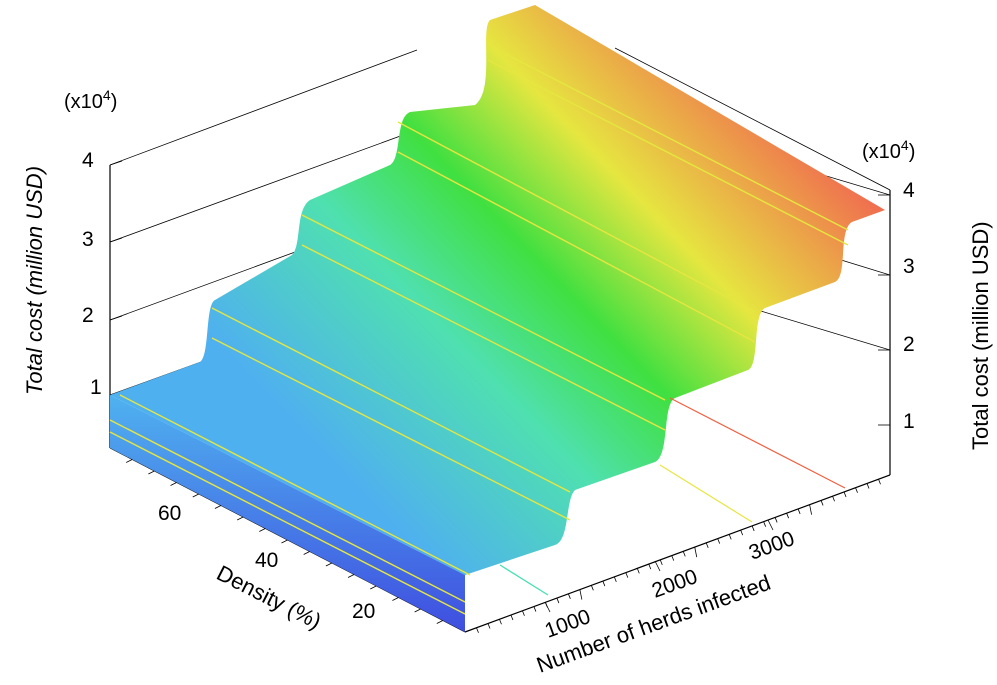 Image resolution: width=997 pixels, height=685 pixels. What do you see at coordinates (927, 306) in the screenshot?
I see `right-z-axis: 4 3 2 1 (x104) Total cost (million USD)` at bounding box center [927, 306].